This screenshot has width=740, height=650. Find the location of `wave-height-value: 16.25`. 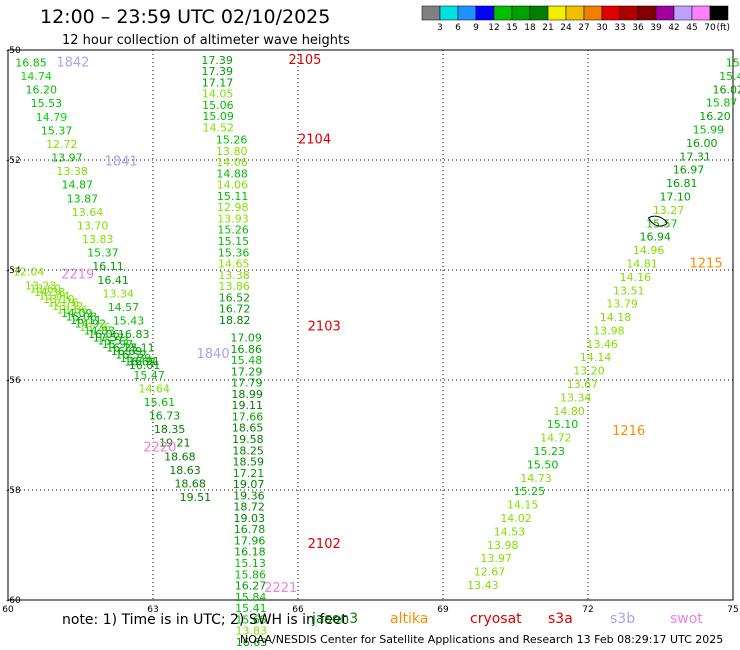

wave-height-value: 16.25 is located at coordinates (122, 348).